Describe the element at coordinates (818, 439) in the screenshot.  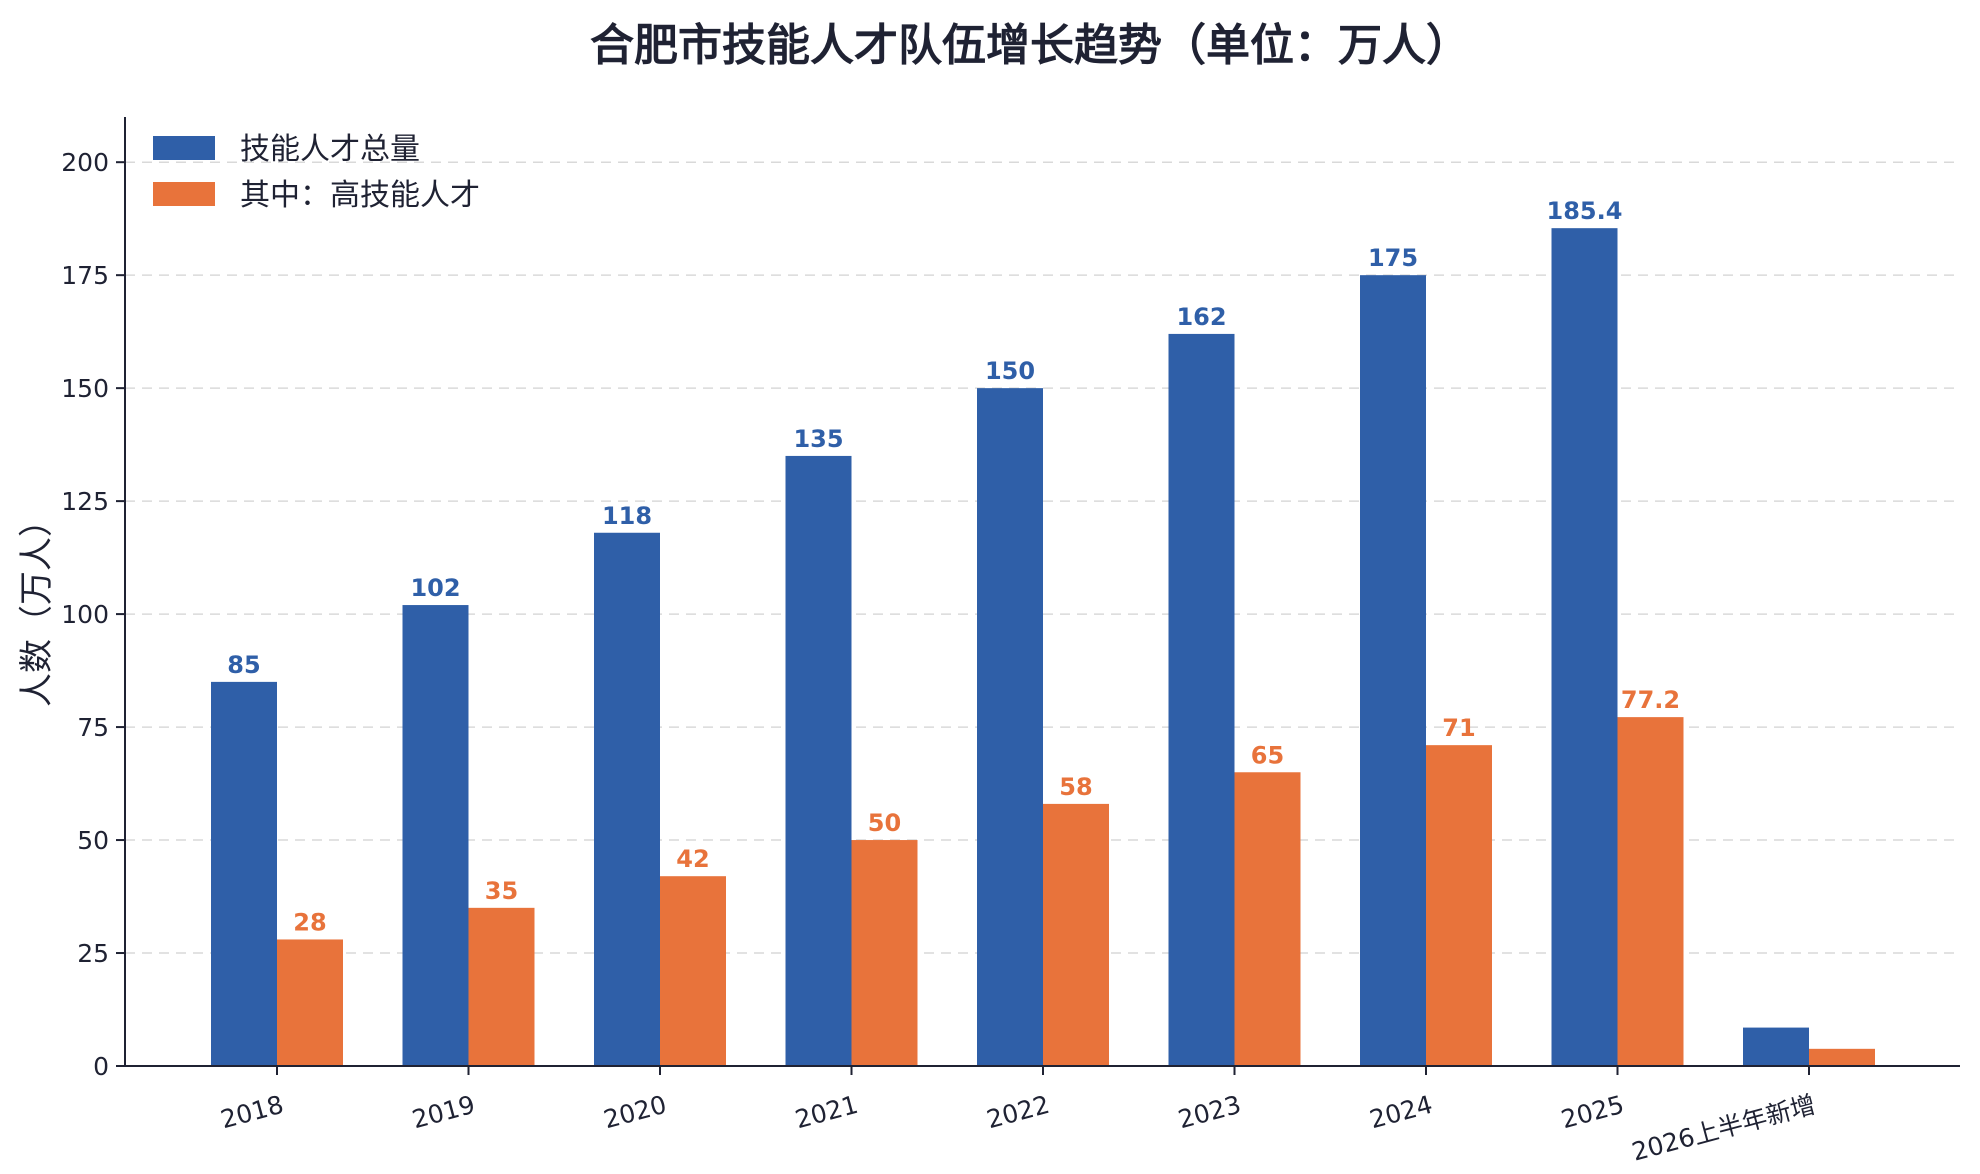
I see `data-label: 135` at that location.